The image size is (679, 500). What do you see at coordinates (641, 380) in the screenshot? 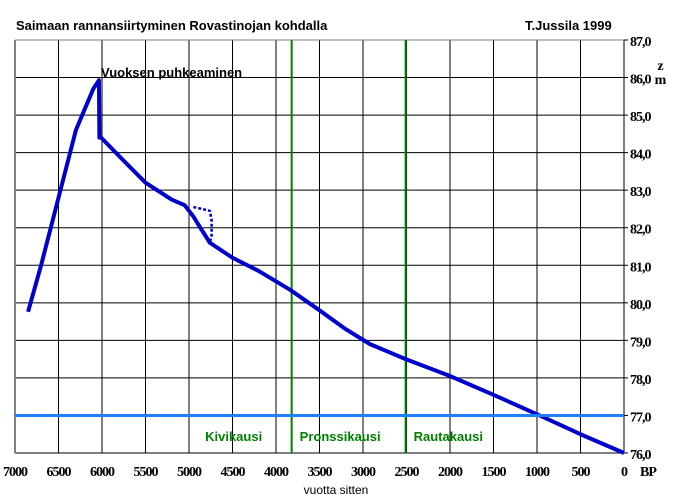
I see `y-tick-label: 78,0` at bounding box center [641, 380].